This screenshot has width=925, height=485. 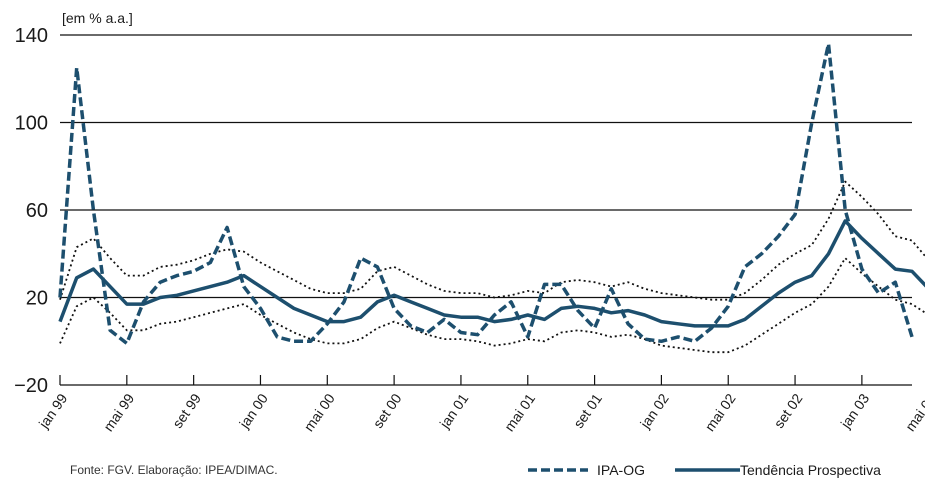 I want to click on y-tick-label: 100, so click(x=31, y=124).